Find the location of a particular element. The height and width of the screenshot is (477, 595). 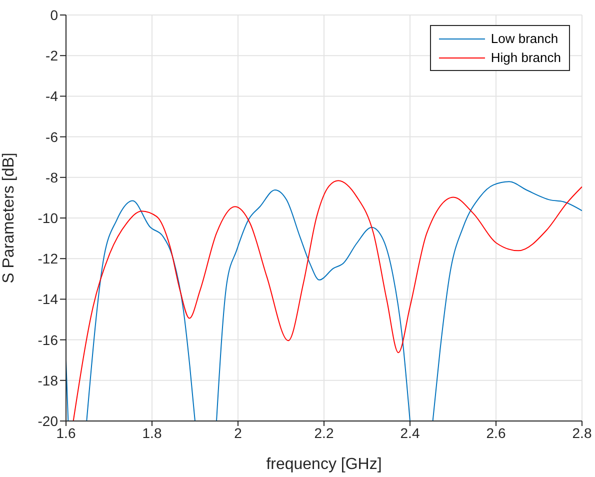

x-tick-label: 1.6 is located at coordinates (66, 432).